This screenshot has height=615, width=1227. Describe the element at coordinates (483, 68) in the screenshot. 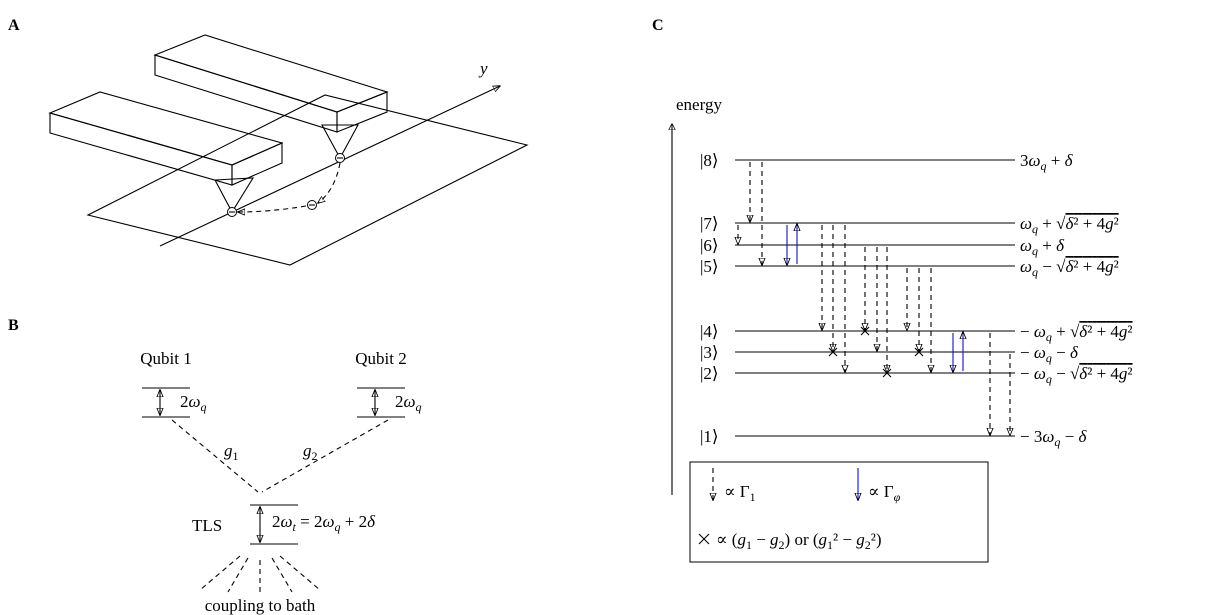

I see `axis-label: y` at that location.